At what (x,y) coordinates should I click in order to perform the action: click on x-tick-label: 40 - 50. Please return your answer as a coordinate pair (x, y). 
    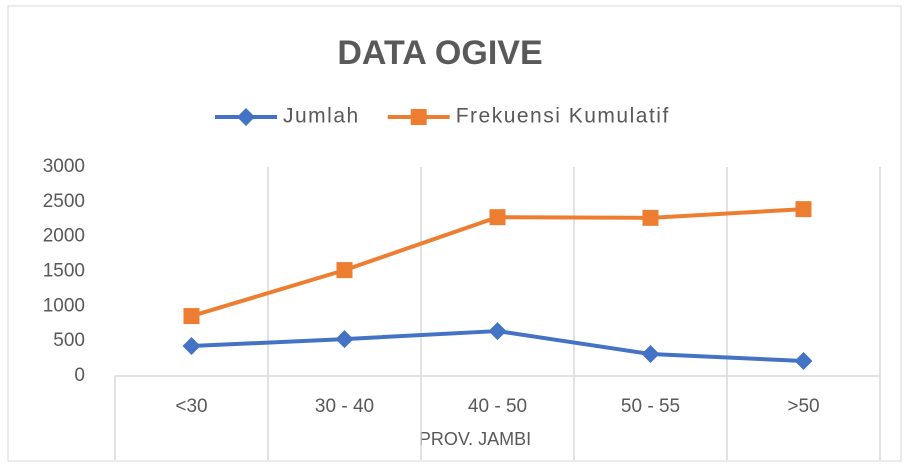
    Looking at the image, I should click on (497, 406).